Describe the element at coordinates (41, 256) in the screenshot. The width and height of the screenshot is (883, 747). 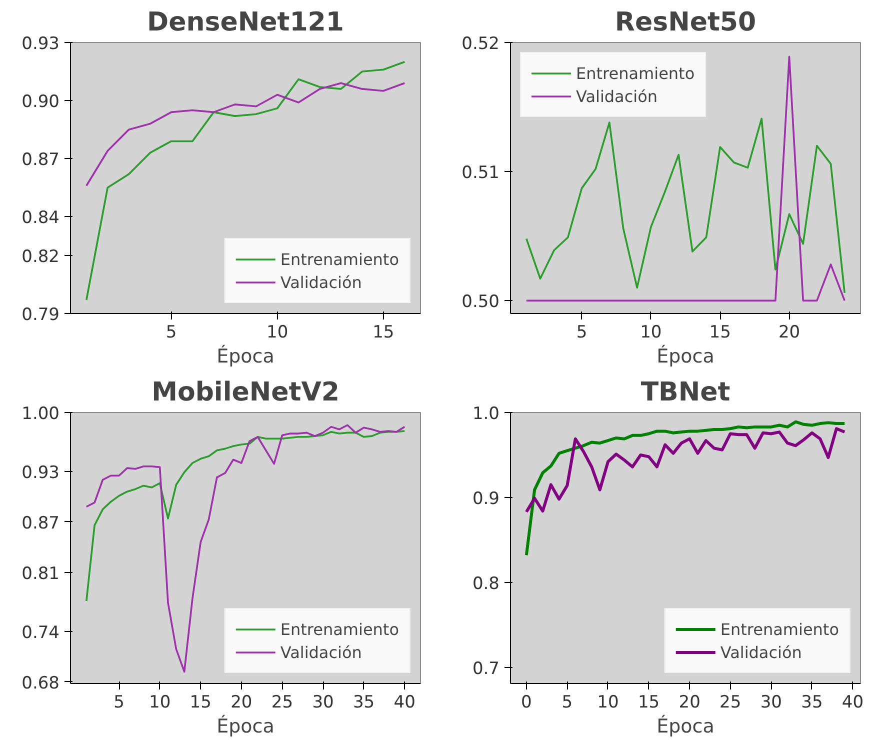
I see `y-tick-label: 0.82` at that location.